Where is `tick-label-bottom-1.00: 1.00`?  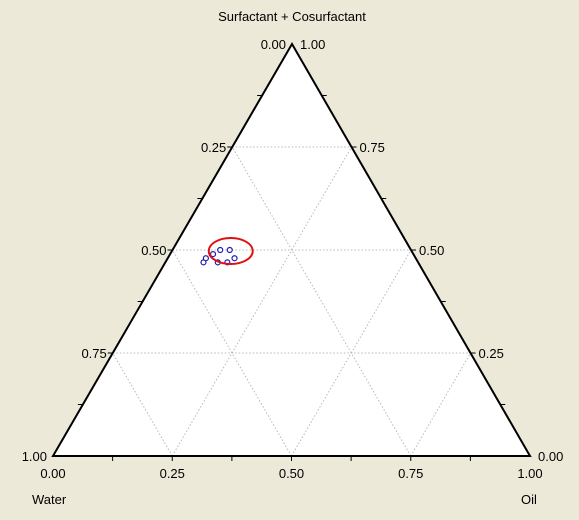 tick-label-bottom-1.00: 1.00 is located at coordinates (529, 473).